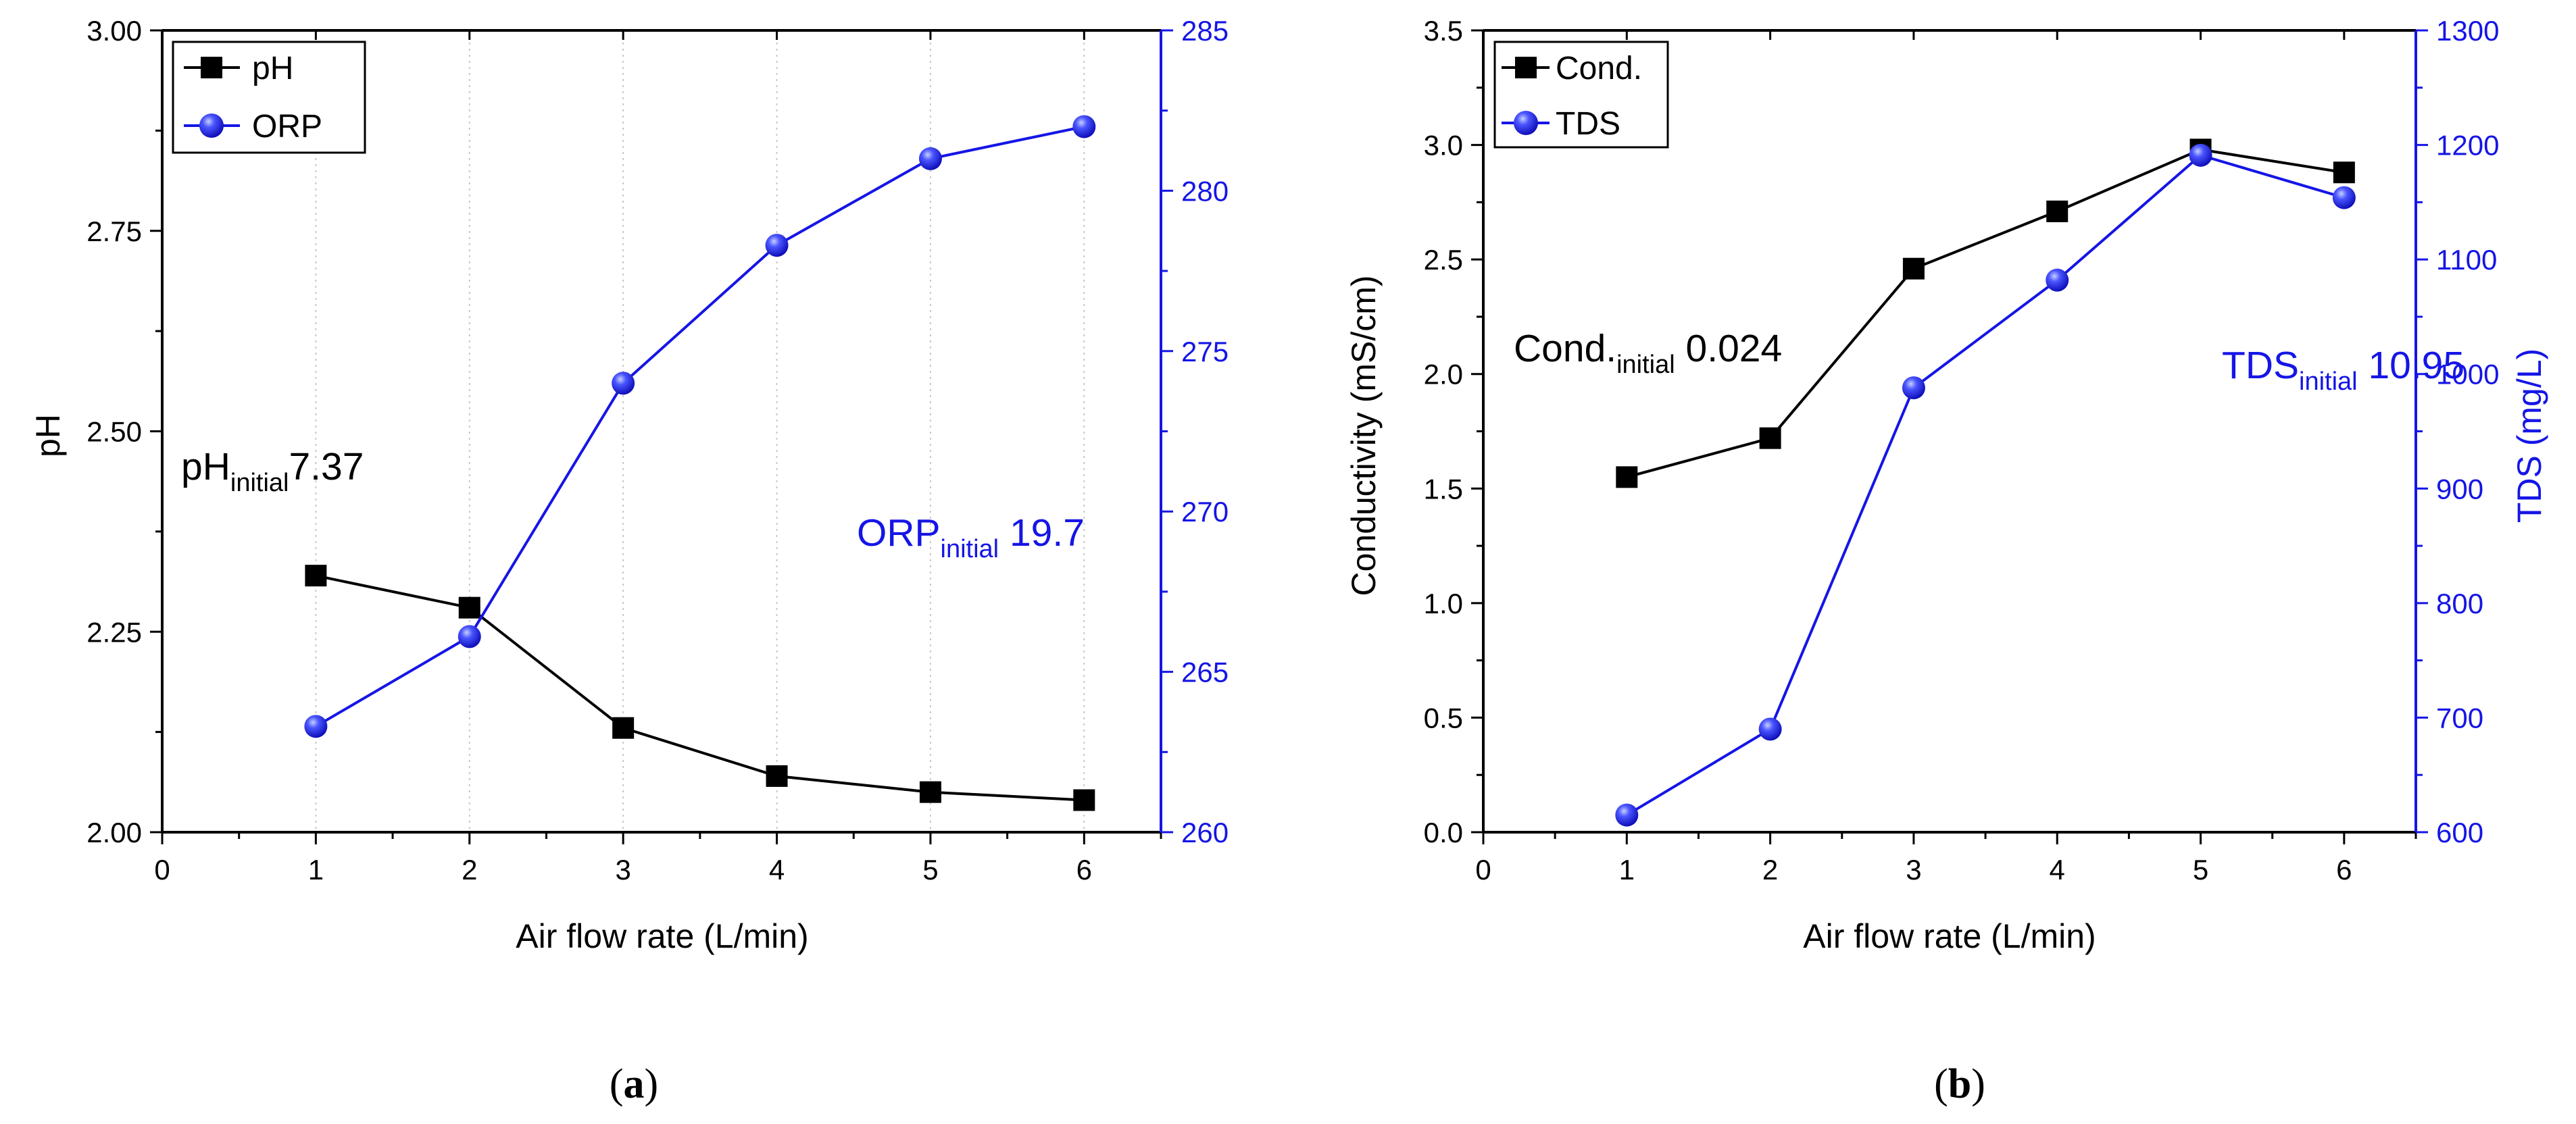 This screenshot has height=1124, width=2576. I want to click on y-tick-label: 2.50, so click(114, 432).